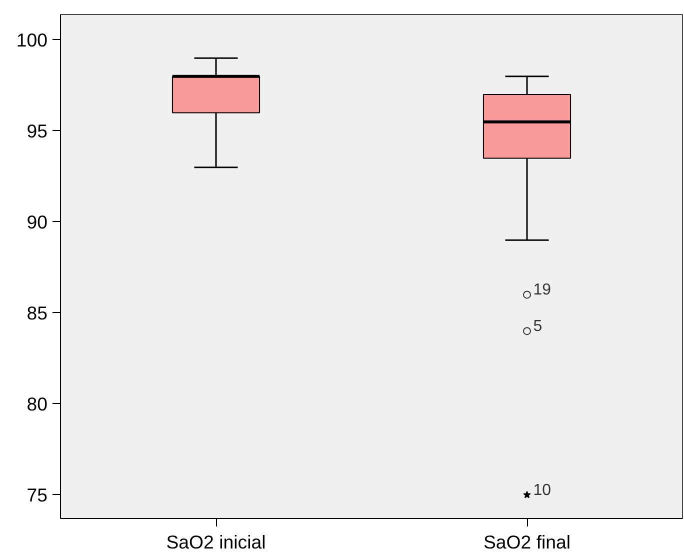  Describe the element at coordinates (542, 290) in the screenshot. I see `annotation: 19` at that location.